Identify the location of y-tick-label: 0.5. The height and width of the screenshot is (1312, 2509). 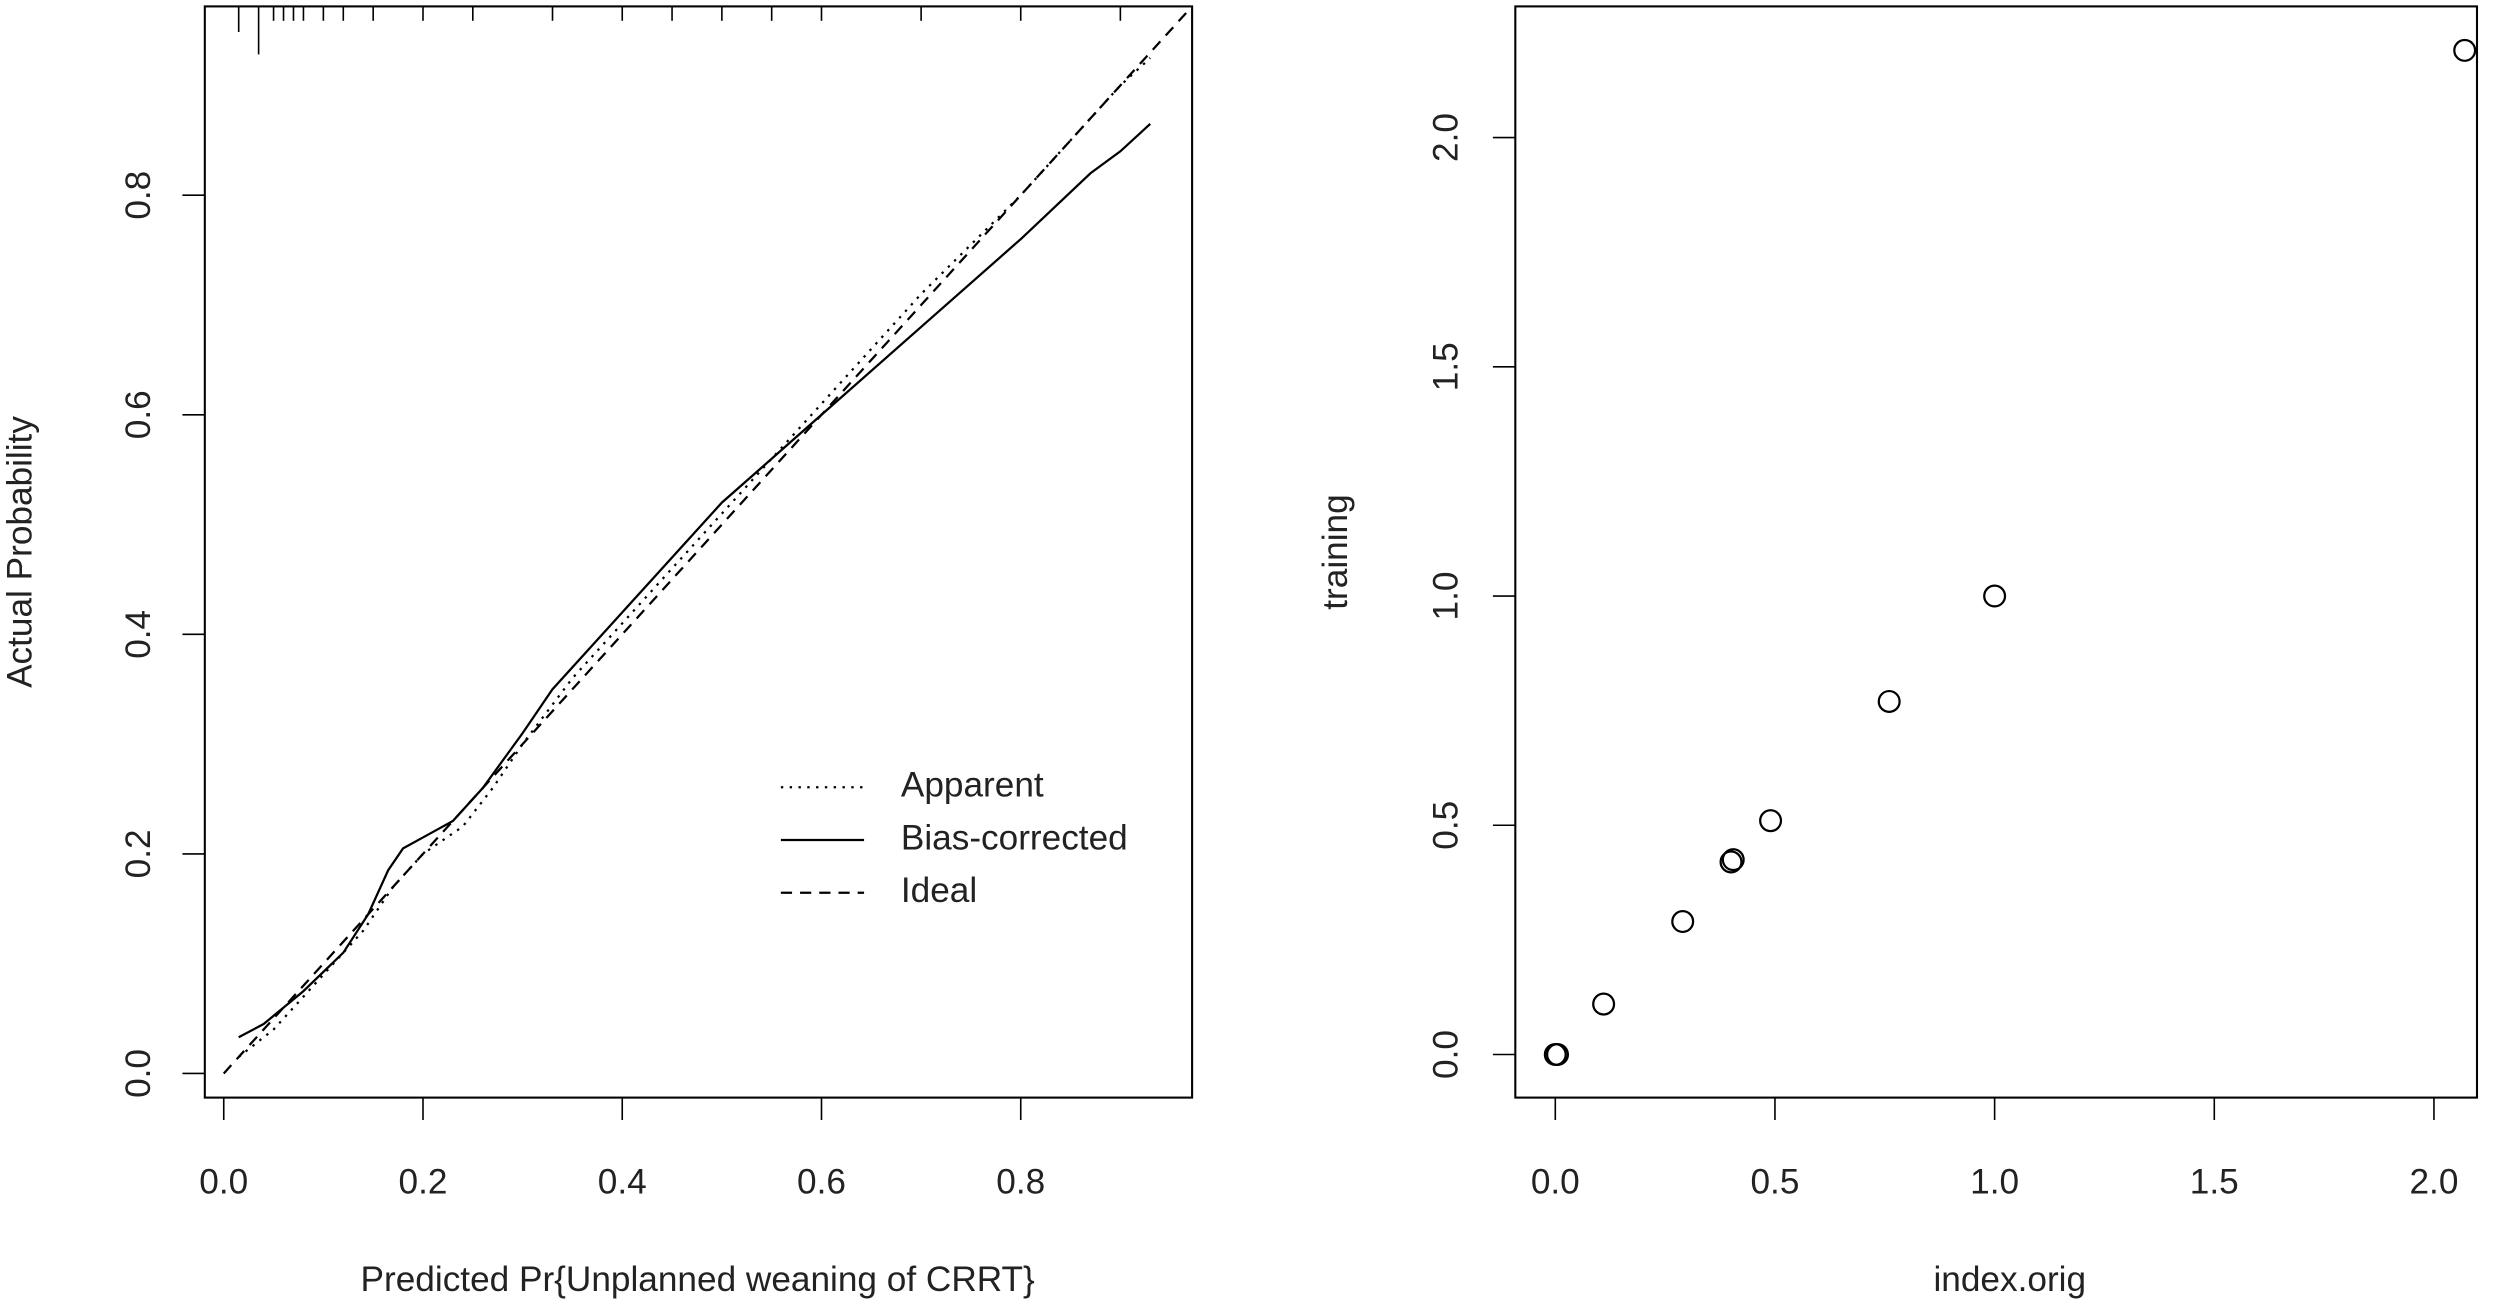
(1445, 825).